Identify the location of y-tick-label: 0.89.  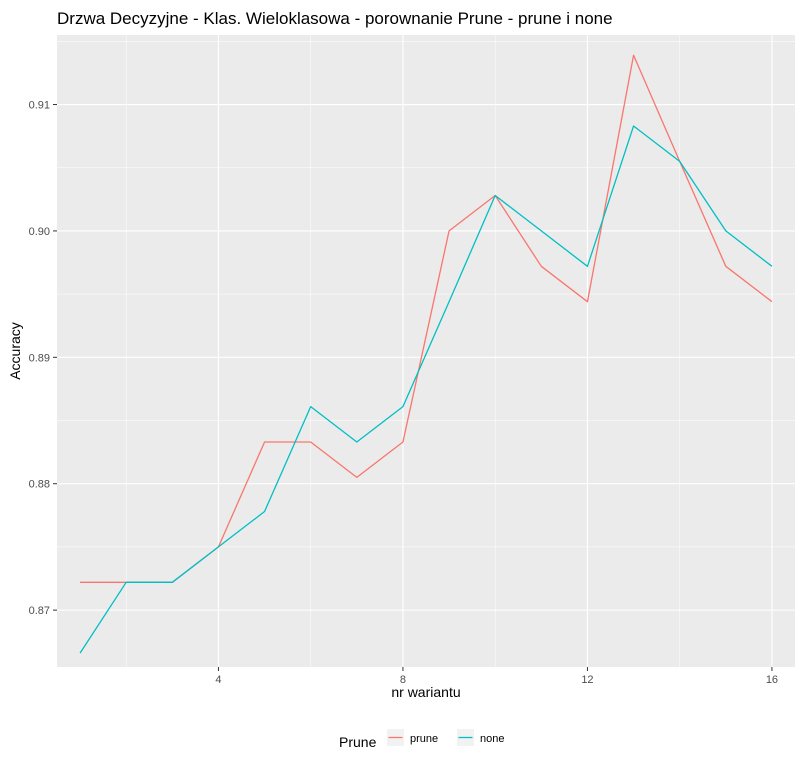
(39, 358).